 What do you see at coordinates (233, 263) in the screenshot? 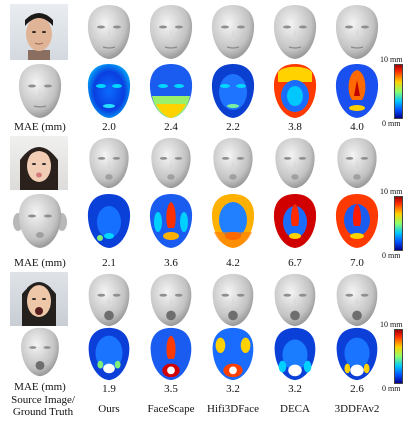
I see `mae-value-hifi3dface-2: 4.2` at bounding box center [233, 263].